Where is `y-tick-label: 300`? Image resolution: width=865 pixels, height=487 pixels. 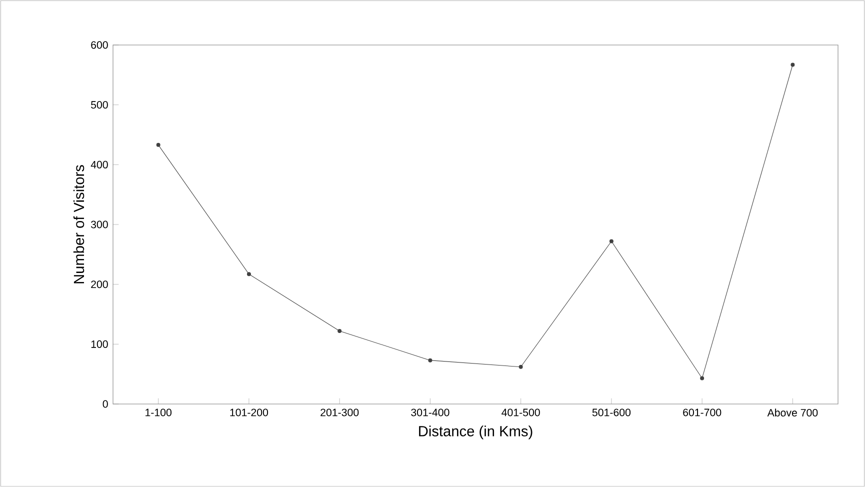 y-tick-label: 300 is located at coordinates (99, 224).